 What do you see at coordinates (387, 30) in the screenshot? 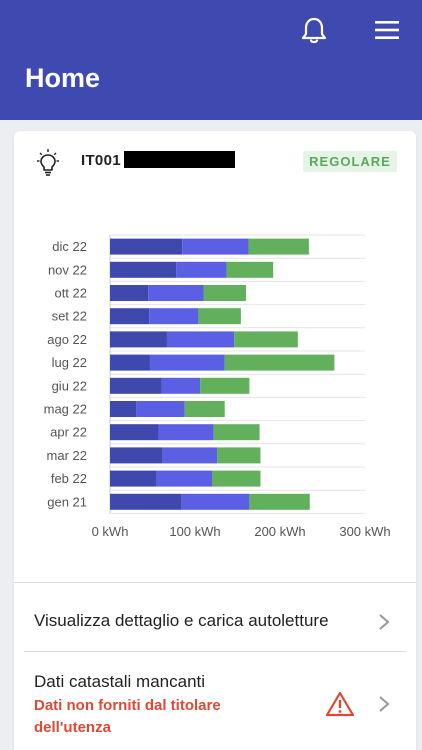
I see `hamburger-menu-icon` at bounding box center [387, 30].